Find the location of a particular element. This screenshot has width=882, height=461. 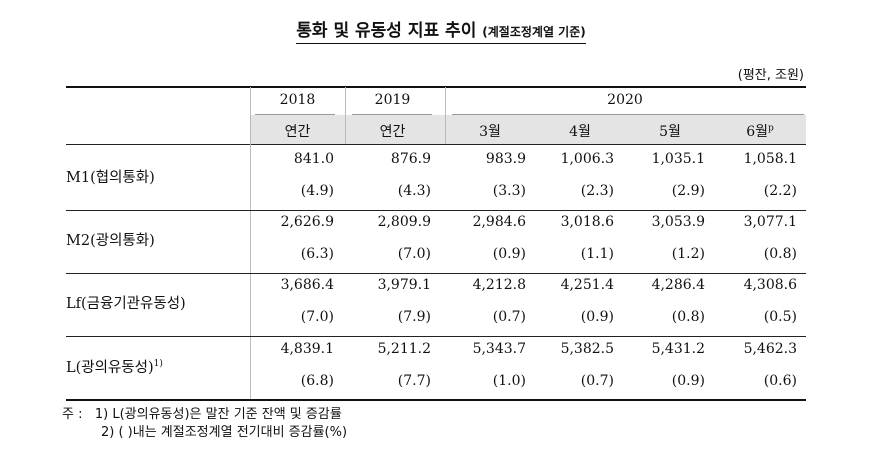

growth-cell: (0.5) is located at coordinates (780, 317).